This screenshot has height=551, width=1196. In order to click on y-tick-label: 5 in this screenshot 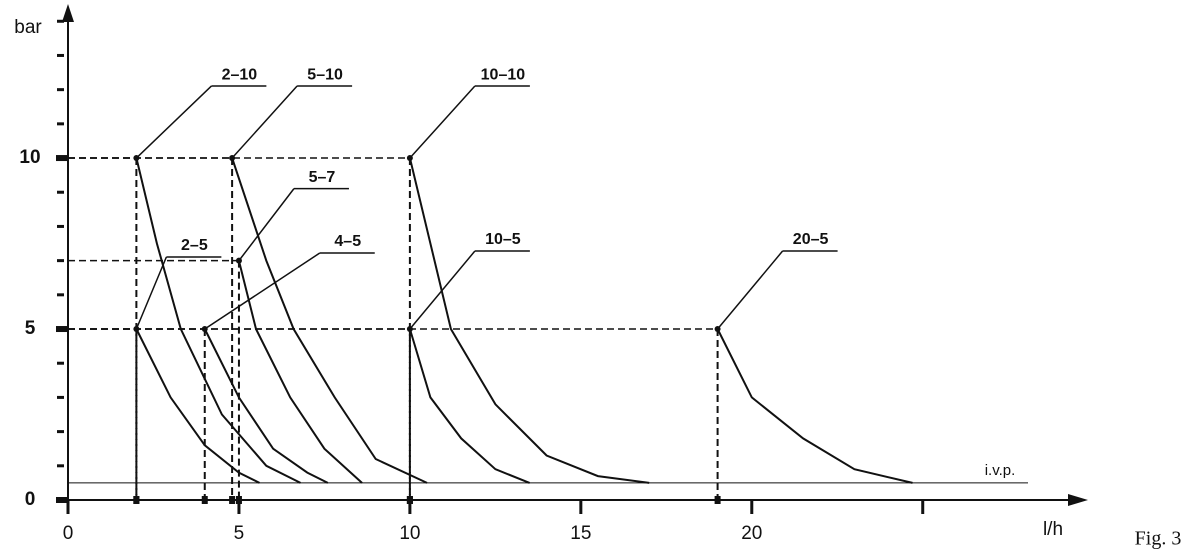, I will do `click(30, 328)`.